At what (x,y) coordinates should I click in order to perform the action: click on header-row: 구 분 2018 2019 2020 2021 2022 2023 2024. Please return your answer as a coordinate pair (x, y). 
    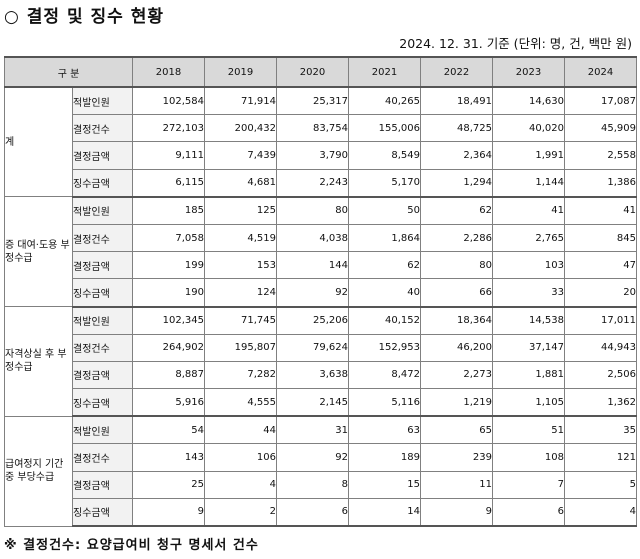
    Looking at the image, I should click on (320, 72).